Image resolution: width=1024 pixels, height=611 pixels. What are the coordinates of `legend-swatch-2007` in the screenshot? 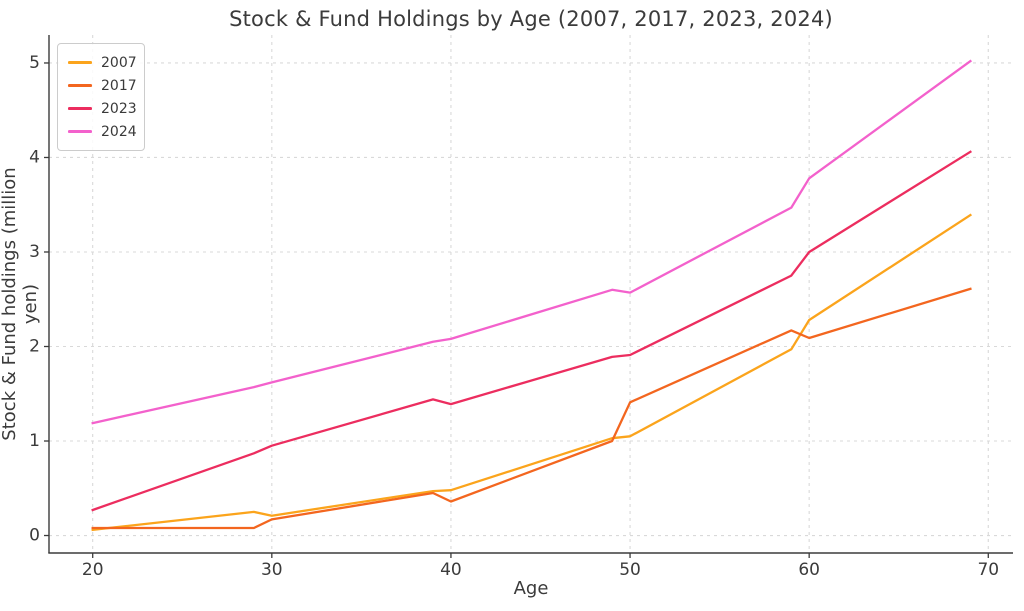 It's located at (80, 62).